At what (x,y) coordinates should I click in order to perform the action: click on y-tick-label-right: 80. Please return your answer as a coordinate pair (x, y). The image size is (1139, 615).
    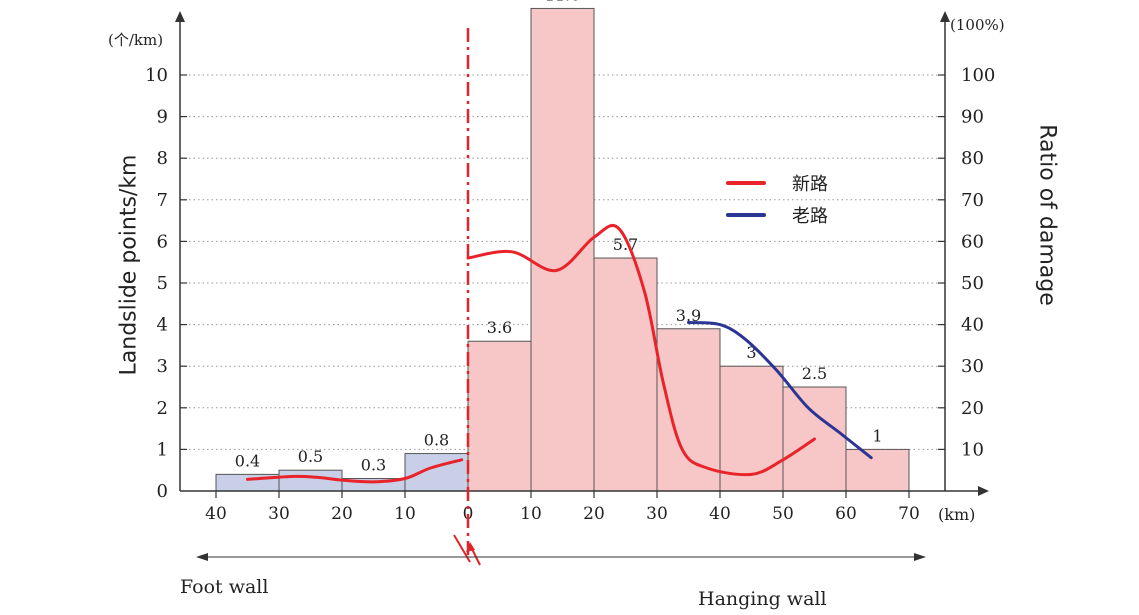
    Looking at the image, I should click on (972, 158).